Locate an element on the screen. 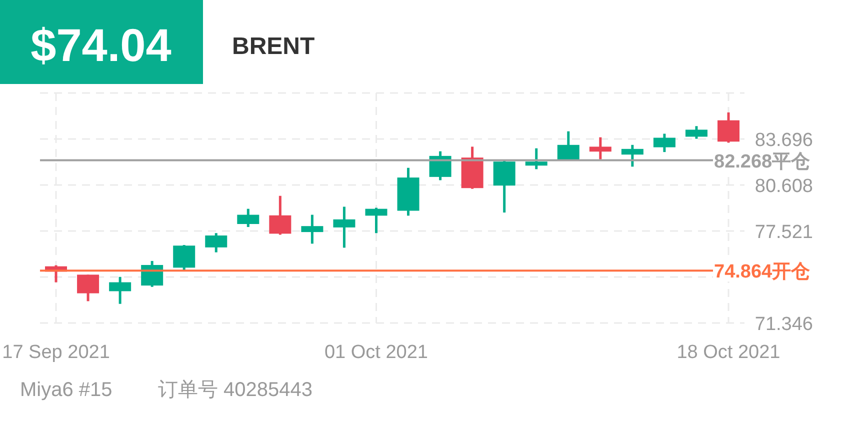 This screenshot has height=422, width=844. y-tick-label: 83.696 is located at coordinates (783, 140).